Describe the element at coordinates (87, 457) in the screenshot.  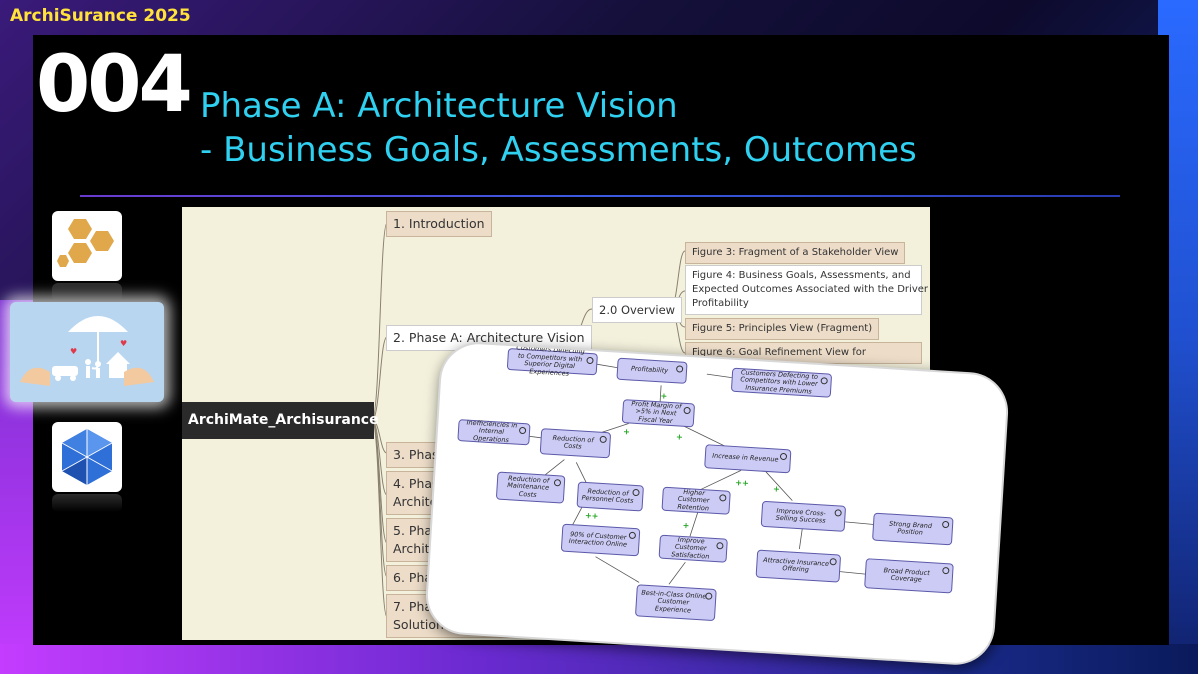
I see `hexagon-cube-icon` at that location.